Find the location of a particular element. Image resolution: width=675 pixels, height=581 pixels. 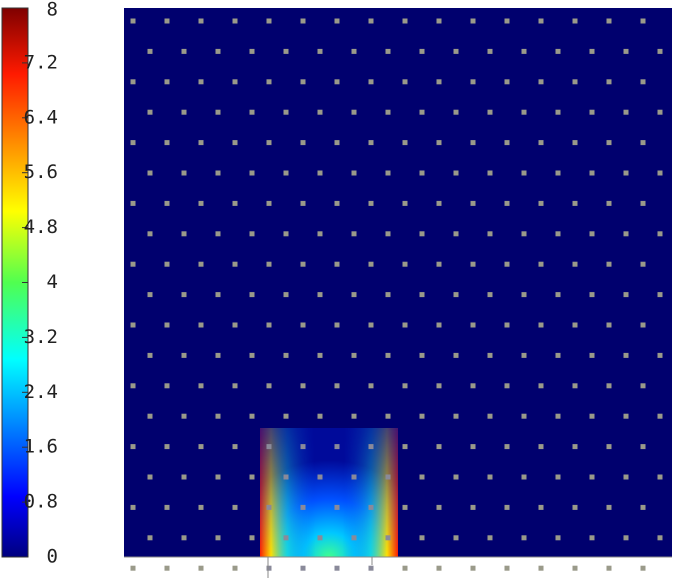

colorbar-tick-label: 3.2 is located at coordinates (41, 337).